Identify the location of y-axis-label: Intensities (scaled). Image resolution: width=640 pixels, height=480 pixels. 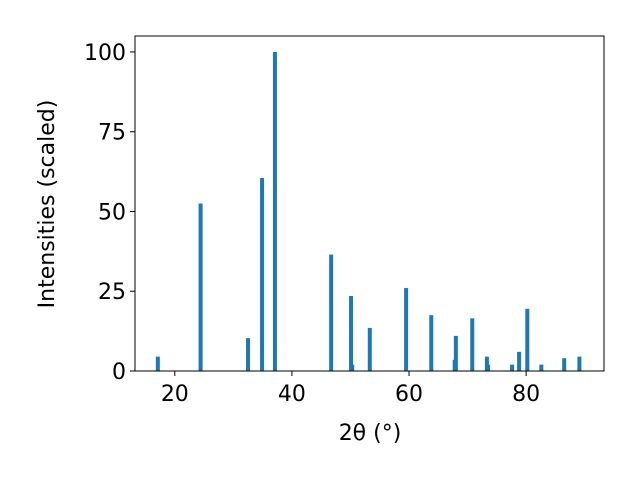
(47, 204).